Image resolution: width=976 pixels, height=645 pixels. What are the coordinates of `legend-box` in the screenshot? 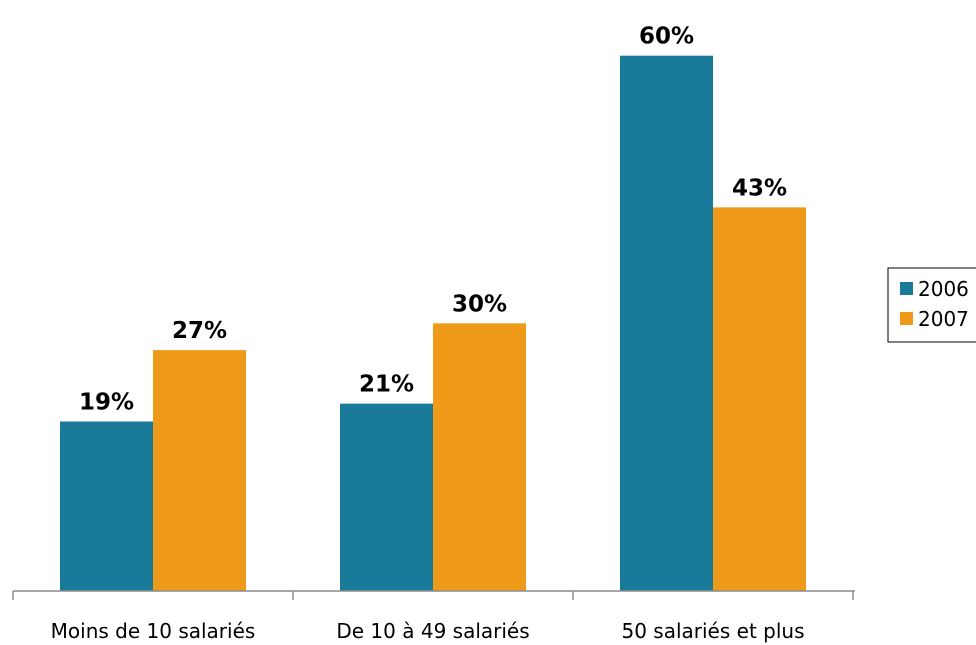 It's located at (931, 305).